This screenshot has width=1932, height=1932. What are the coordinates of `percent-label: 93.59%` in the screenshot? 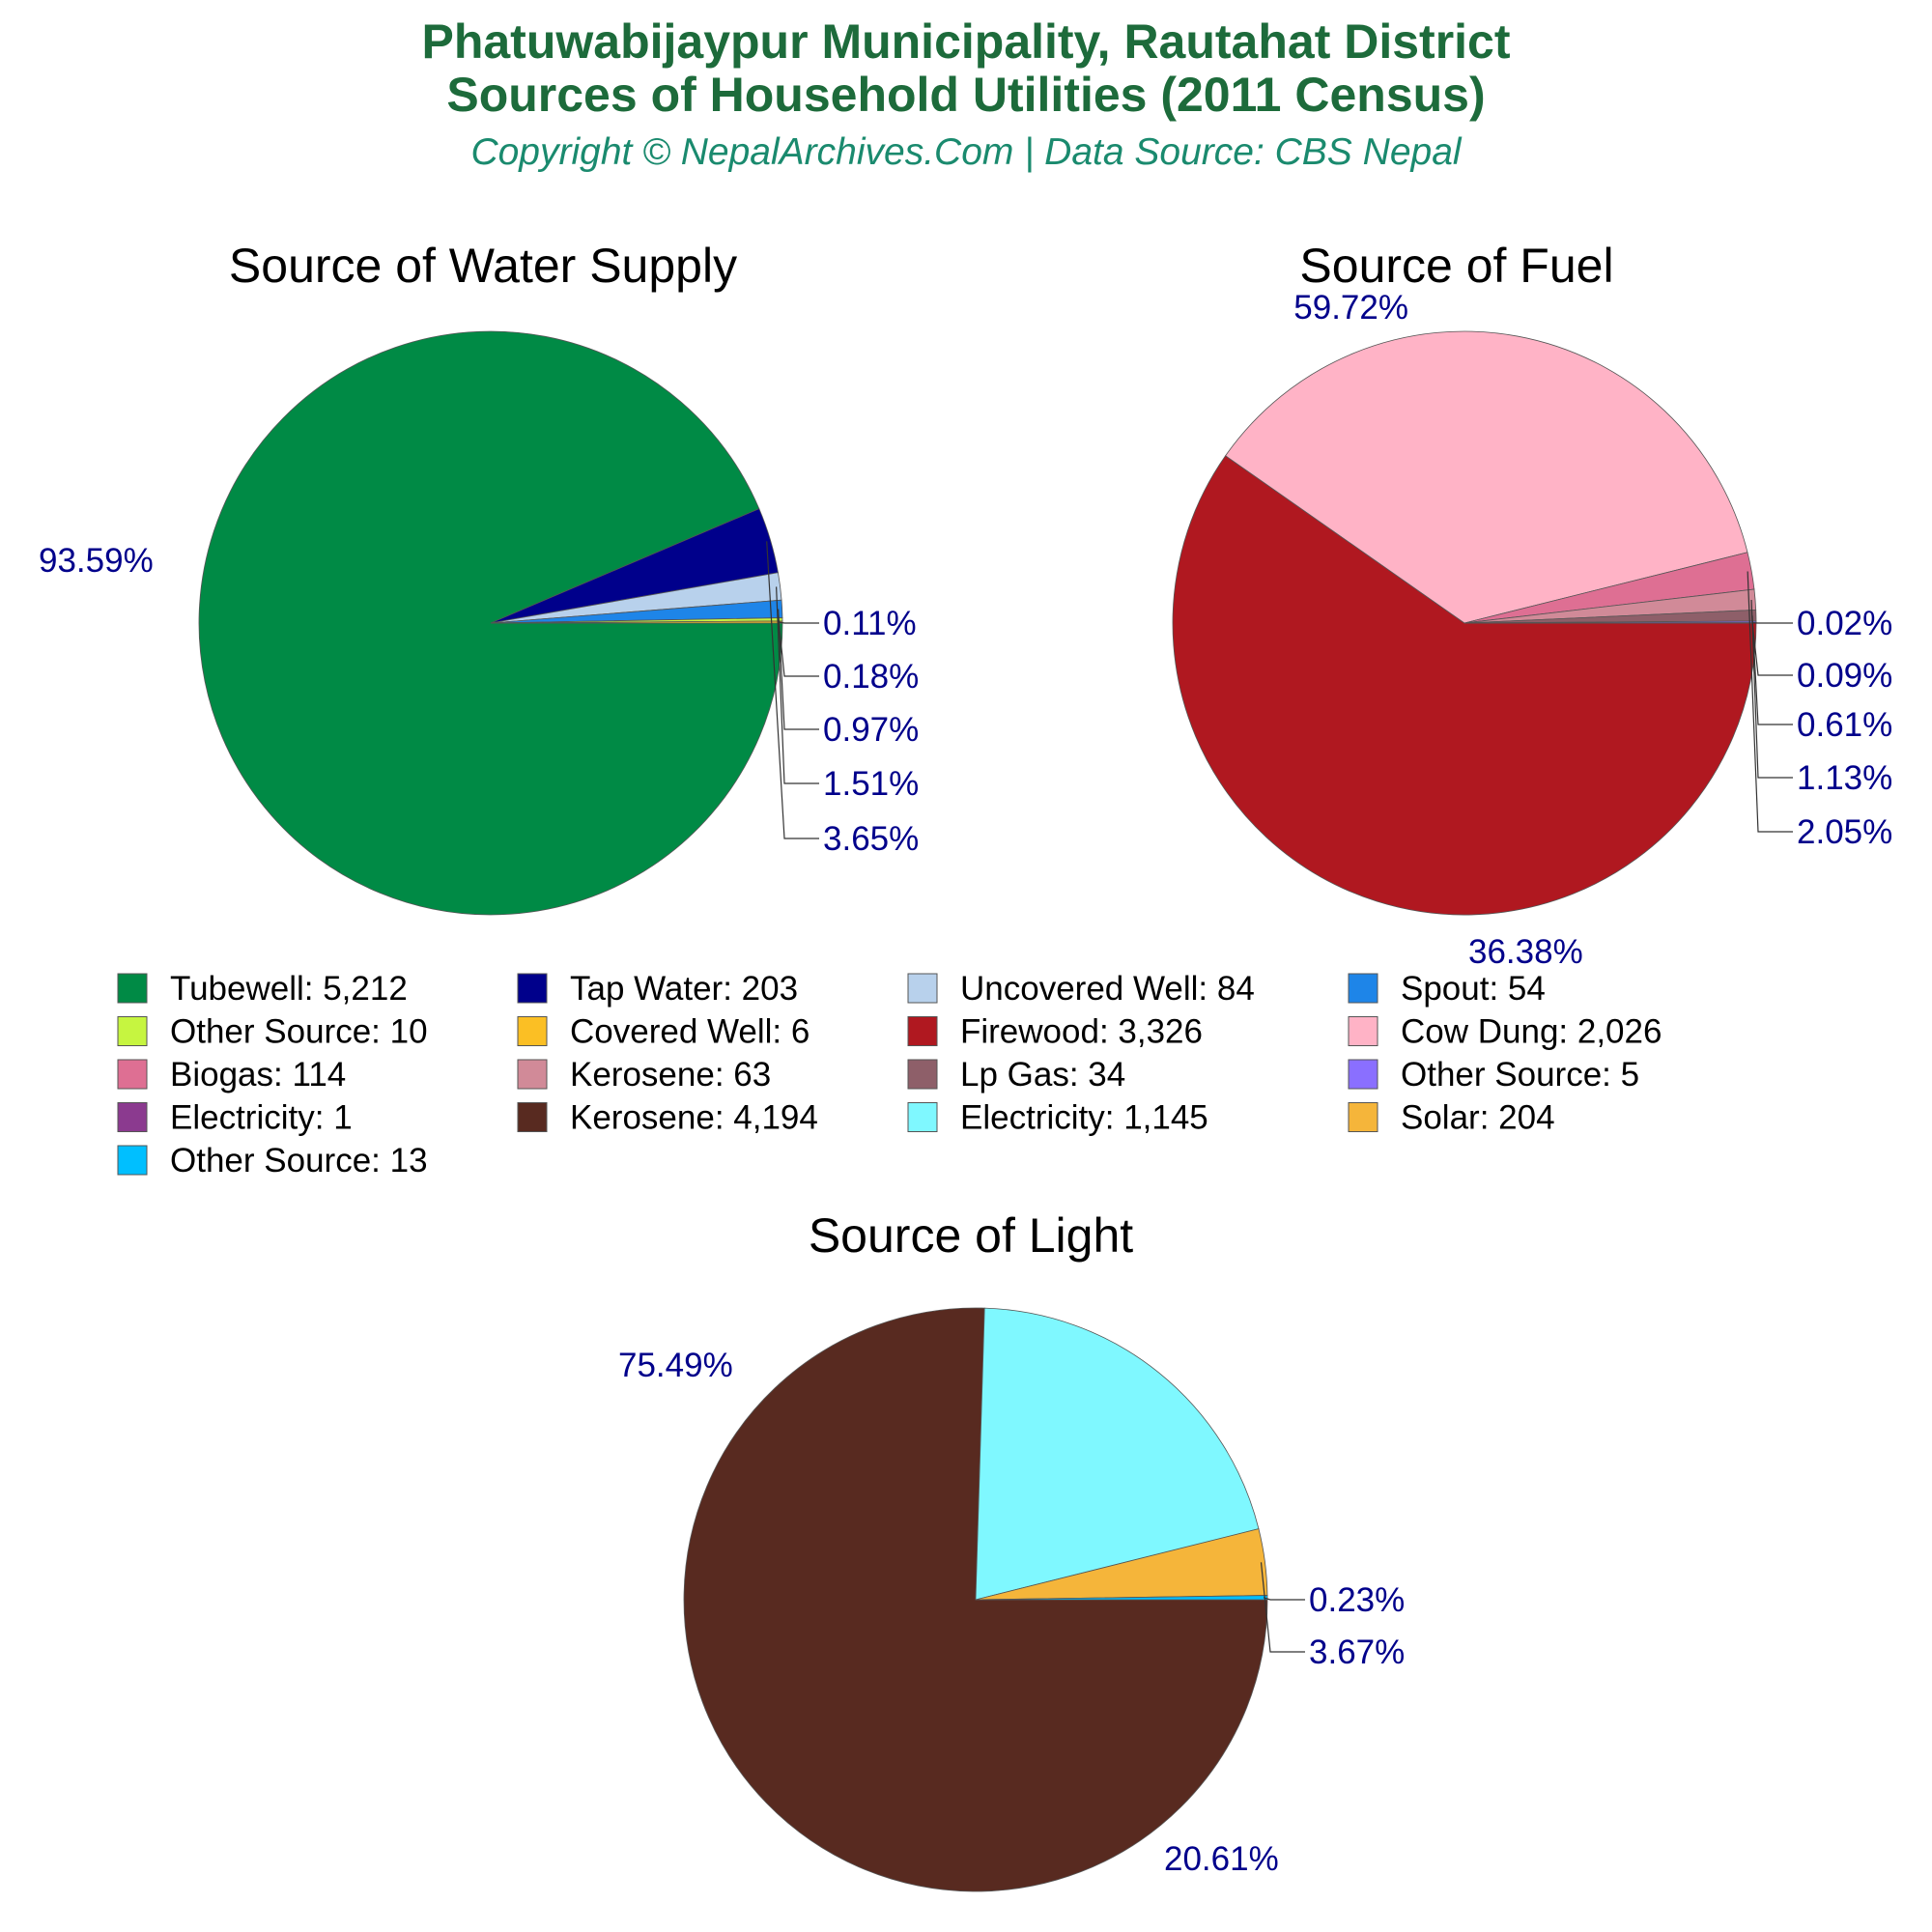 It's located at (96, 561).